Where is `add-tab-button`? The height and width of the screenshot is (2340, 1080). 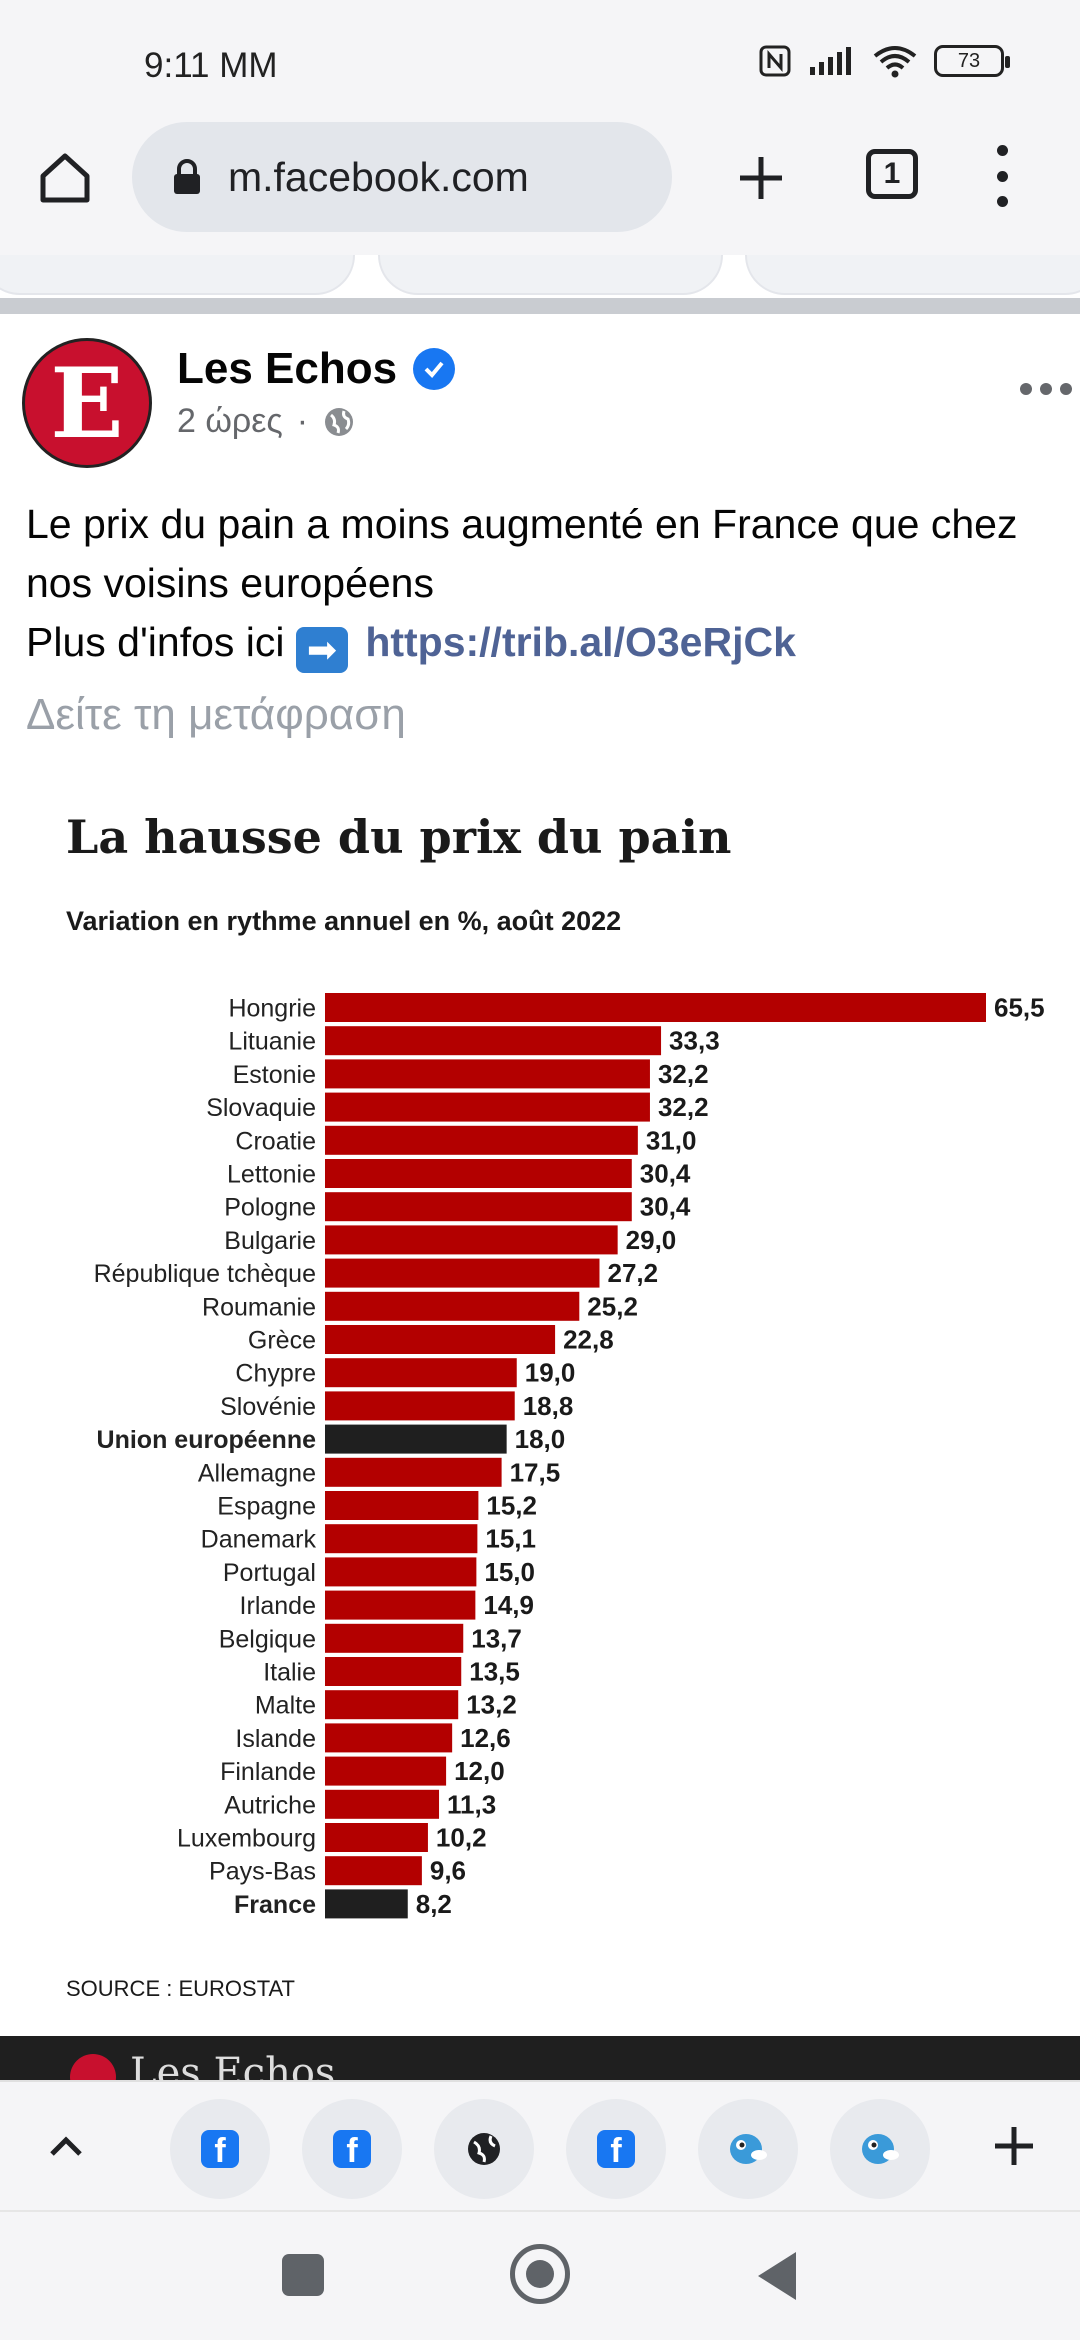 add-tab-button is located at coordinates (1014, 2146).